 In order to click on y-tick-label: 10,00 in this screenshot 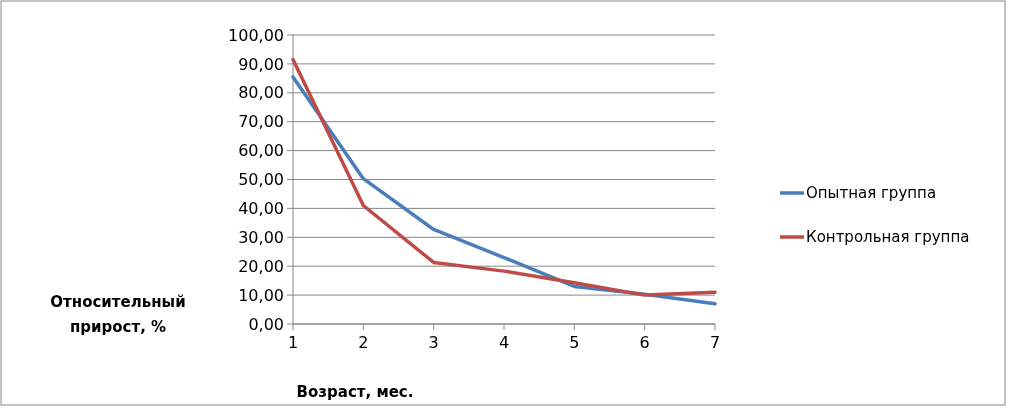, I will do `click(261, 295)`.